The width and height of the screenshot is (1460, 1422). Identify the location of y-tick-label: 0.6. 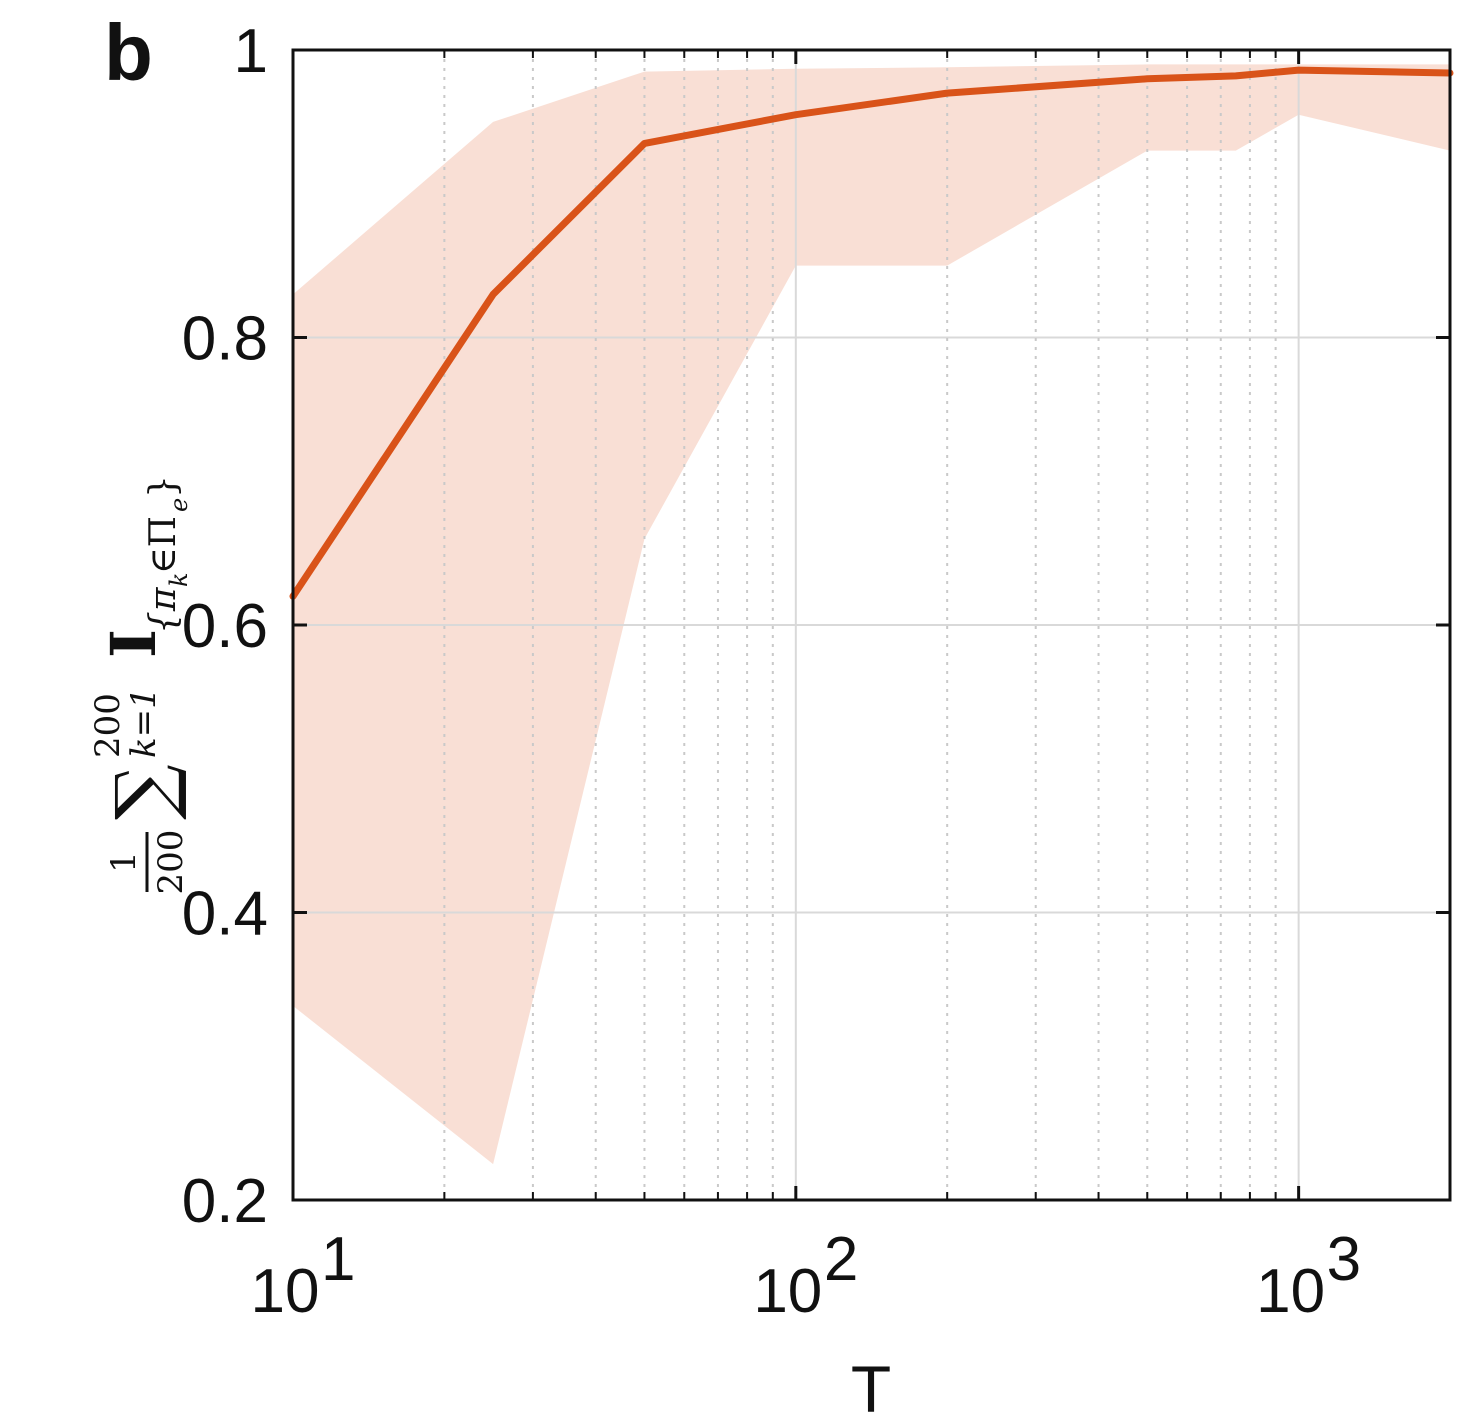
(225, 626).